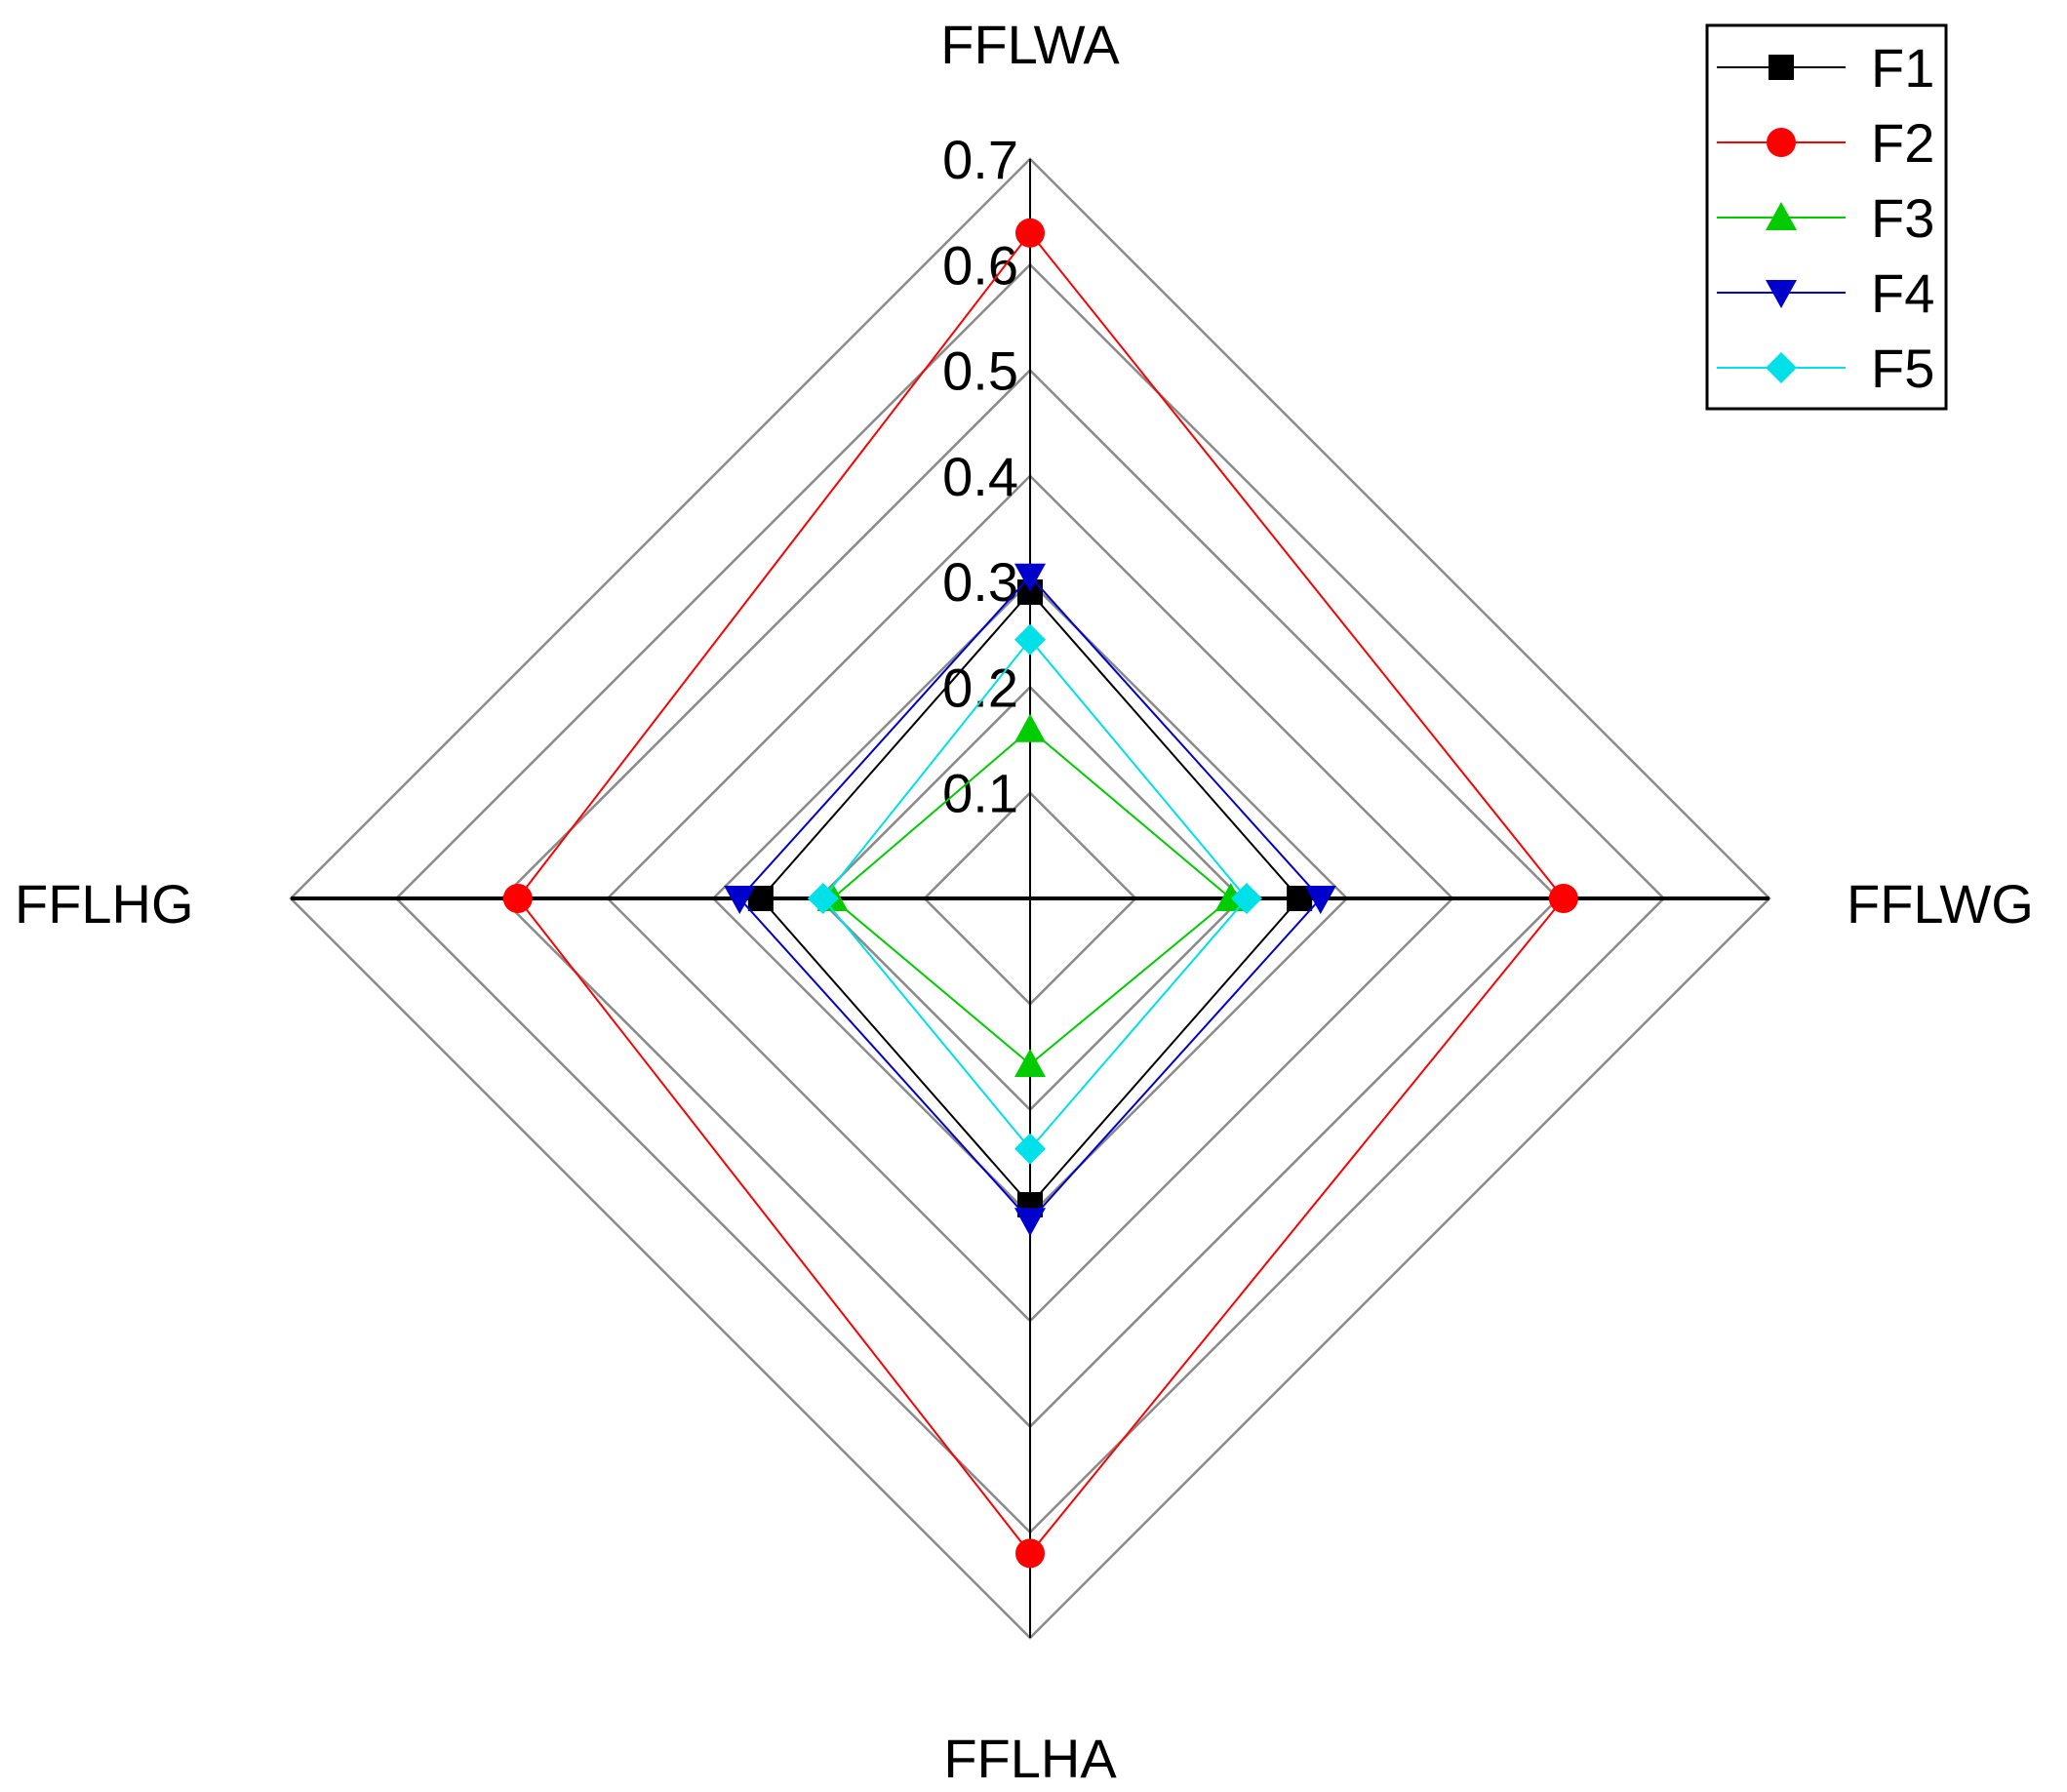 Image resolution: width=2067 pixels, height=1792 pixels. I want to click on series-F5, so click(1035, 894).